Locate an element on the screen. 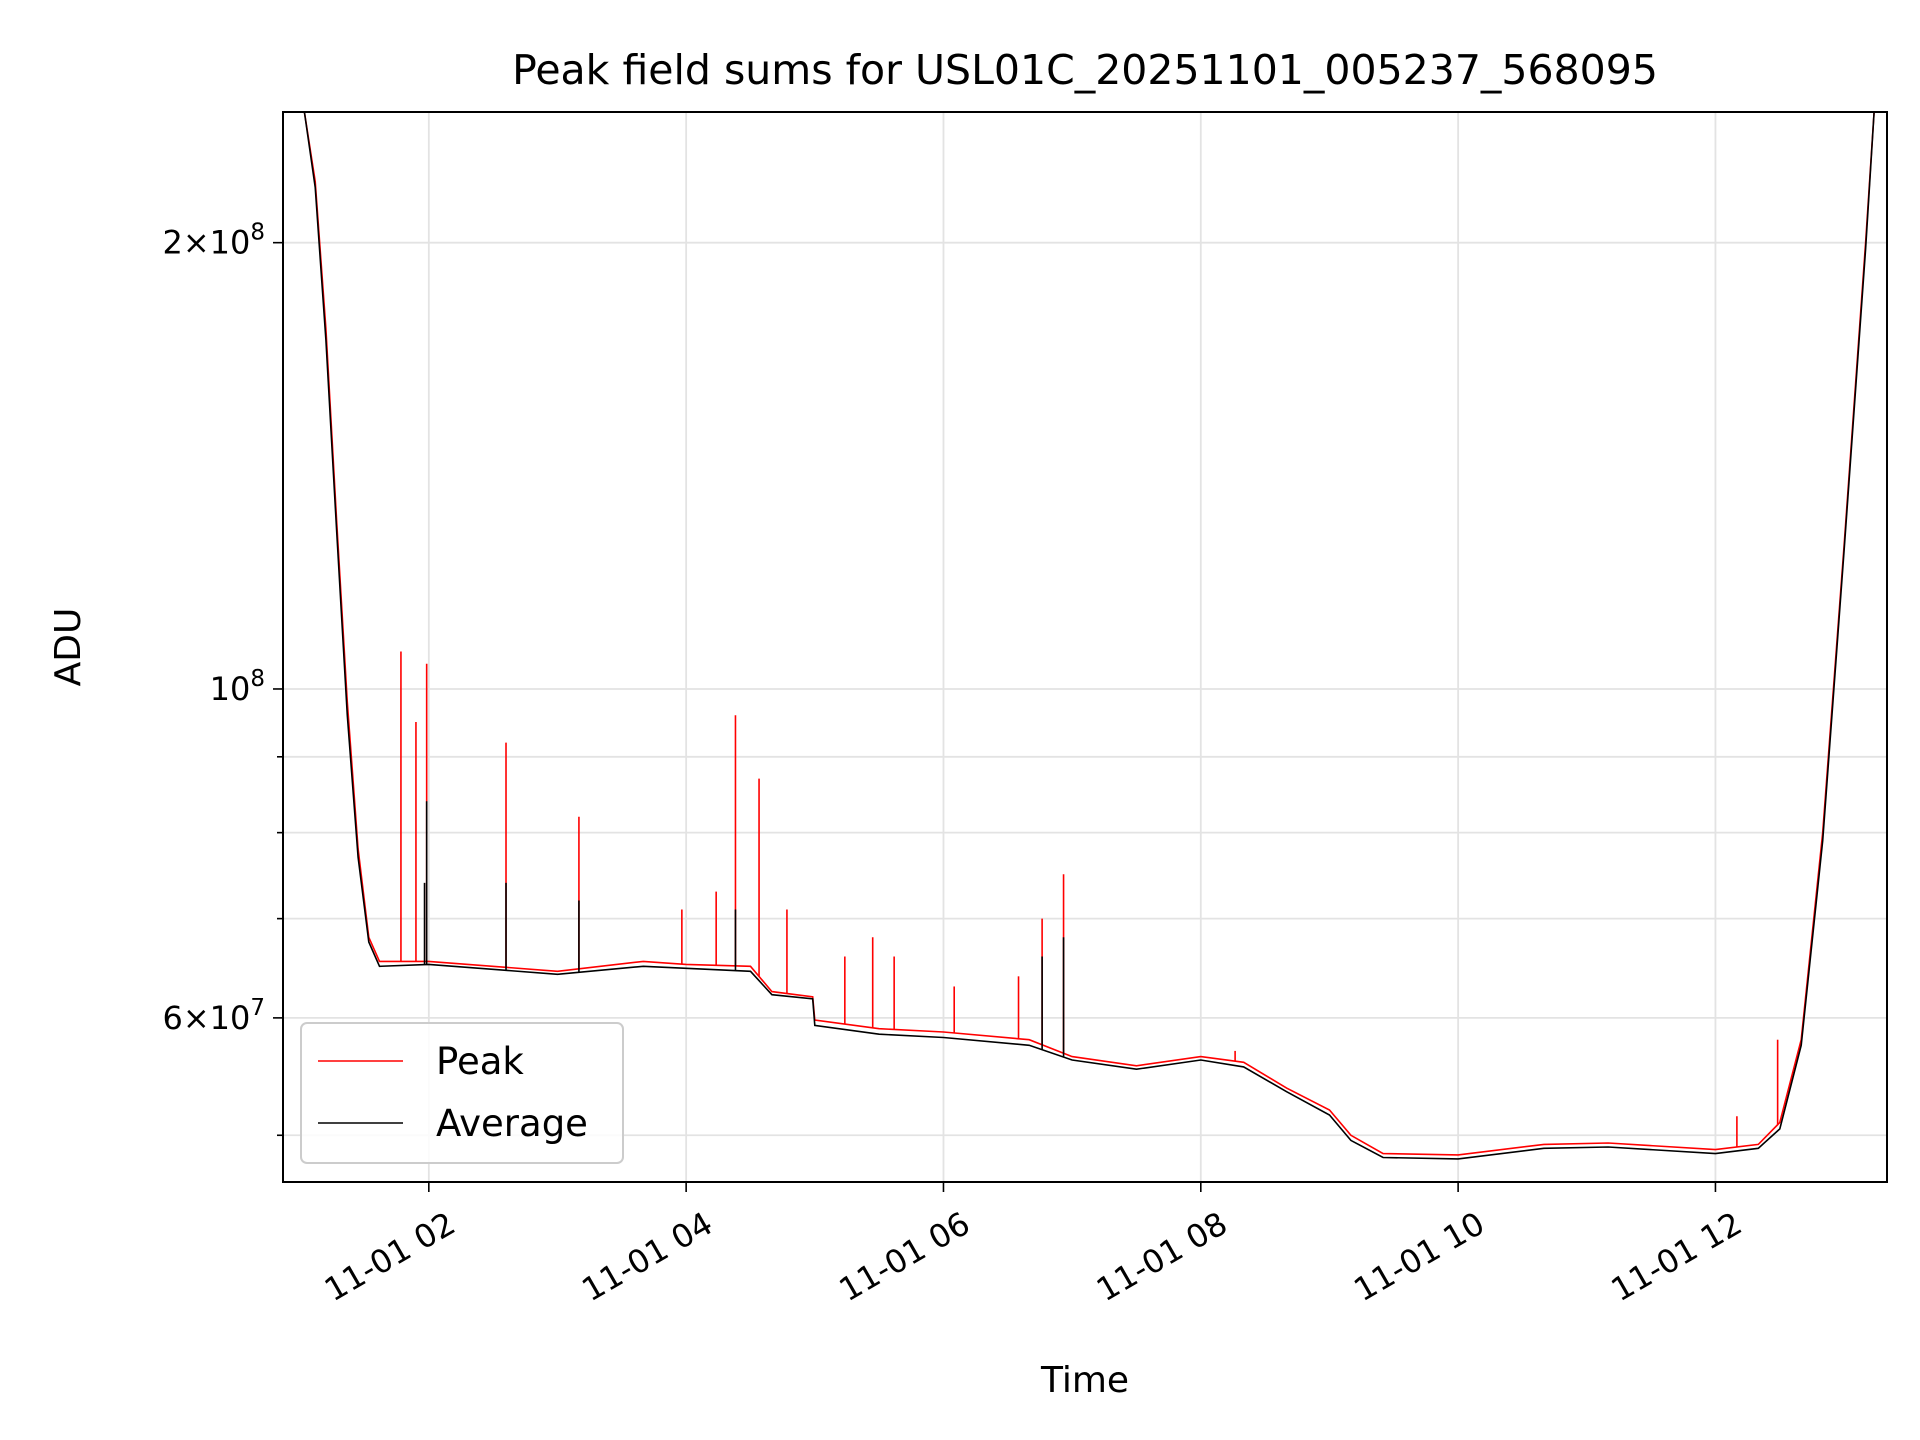 The height and width of the screenshot is (1440, 1920). y-tick-label: 108 is located at coordinates (237, 687).